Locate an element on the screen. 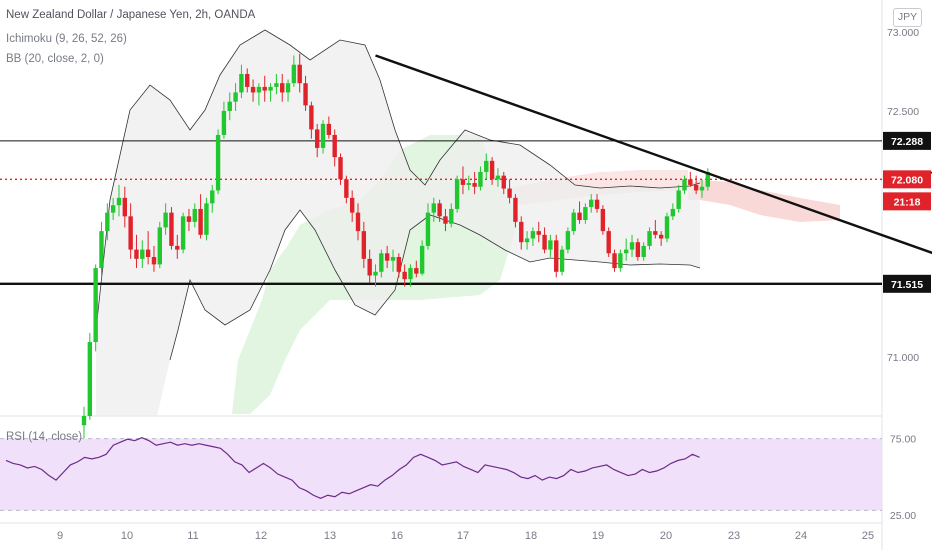  time-axis-label: 24 is located at coordinates (801, 536).